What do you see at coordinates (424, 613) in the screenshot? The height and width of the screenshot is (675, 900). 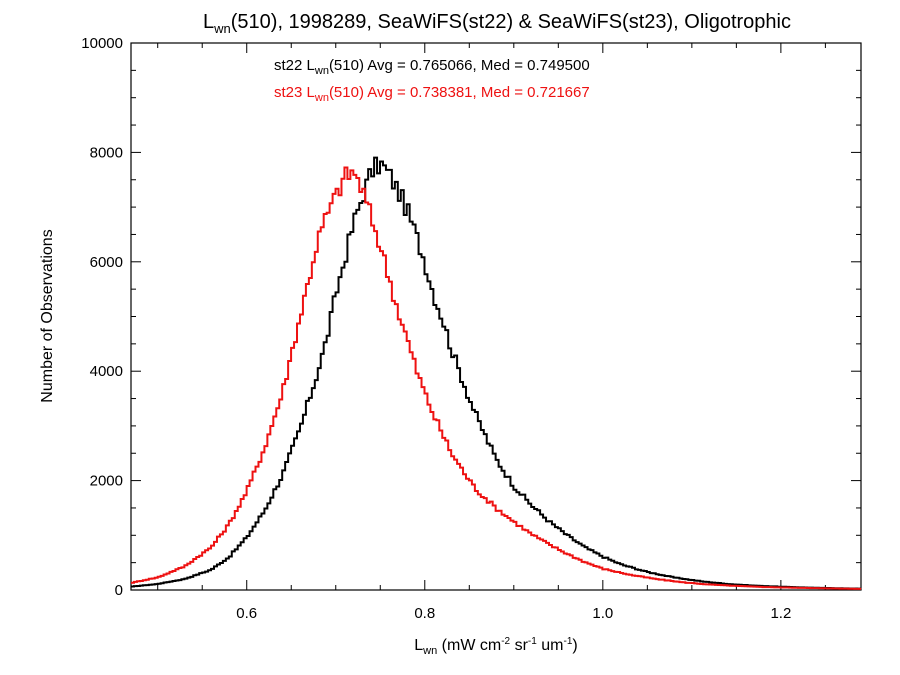 I see `x-tick-label: 0.8` at bounding box center [424, 613].